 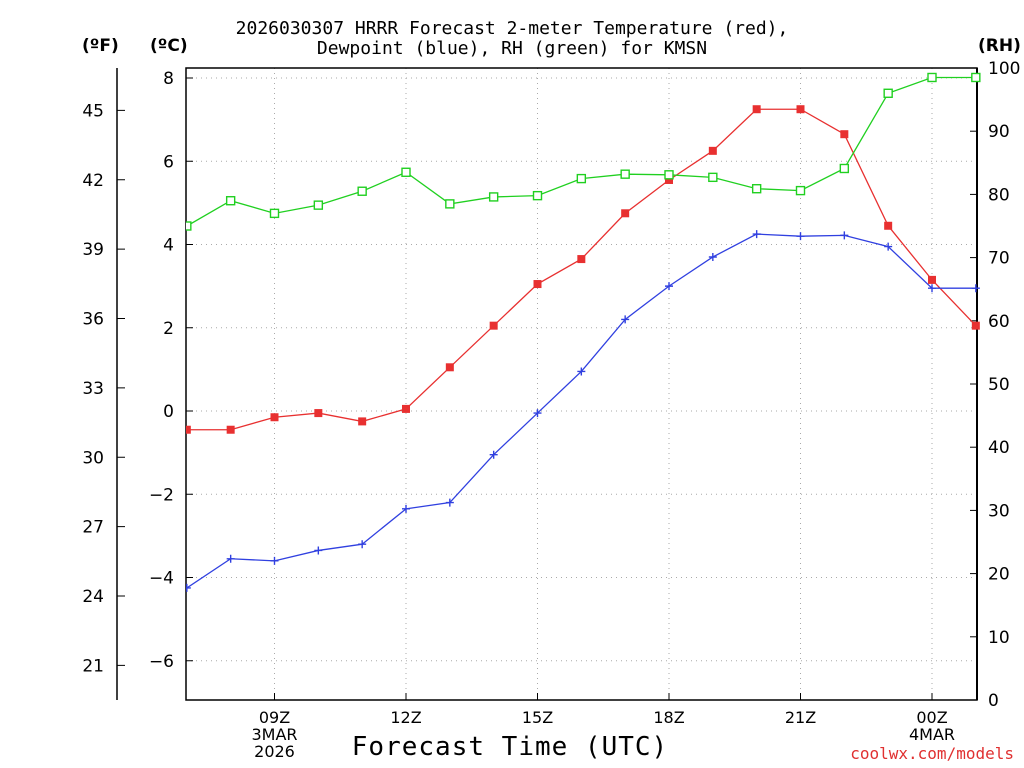 I want to click on celsius-unit-label: (ºC), so click(x=169, y=46).